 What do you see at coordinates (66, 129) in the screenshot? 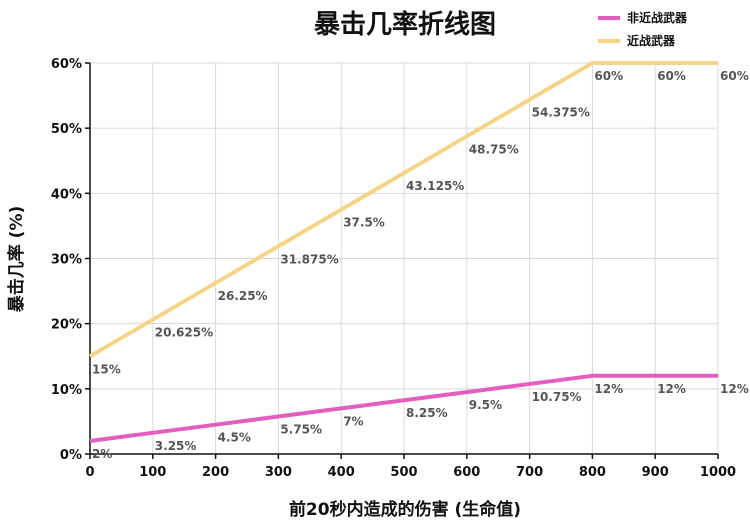
I see `y-tick-label: 50%` at bounding box center [66, 129].